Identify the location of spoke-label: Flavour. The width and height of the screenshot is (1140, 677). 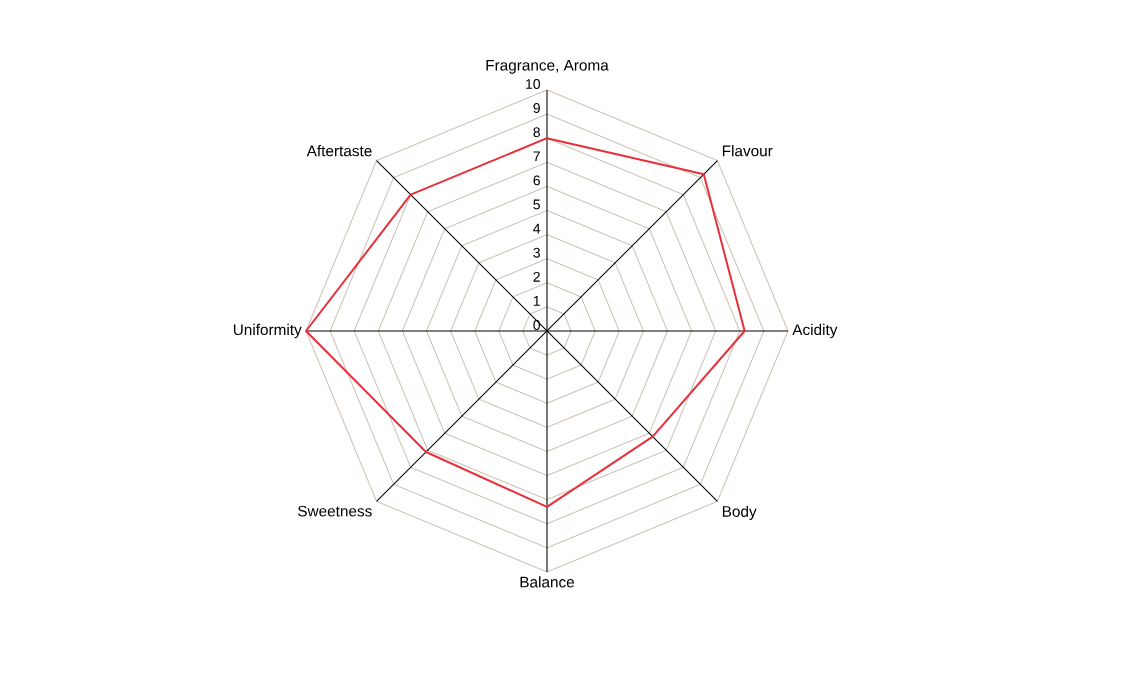
(747, 151).